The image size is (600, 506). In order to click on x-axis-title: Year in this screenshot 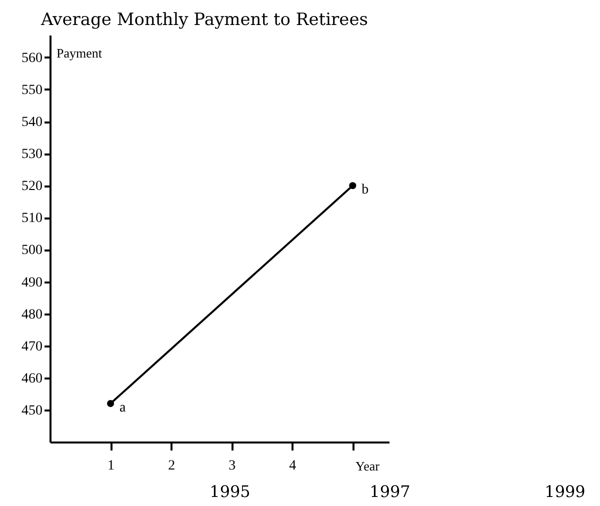, I will do `click(368, 466)`.